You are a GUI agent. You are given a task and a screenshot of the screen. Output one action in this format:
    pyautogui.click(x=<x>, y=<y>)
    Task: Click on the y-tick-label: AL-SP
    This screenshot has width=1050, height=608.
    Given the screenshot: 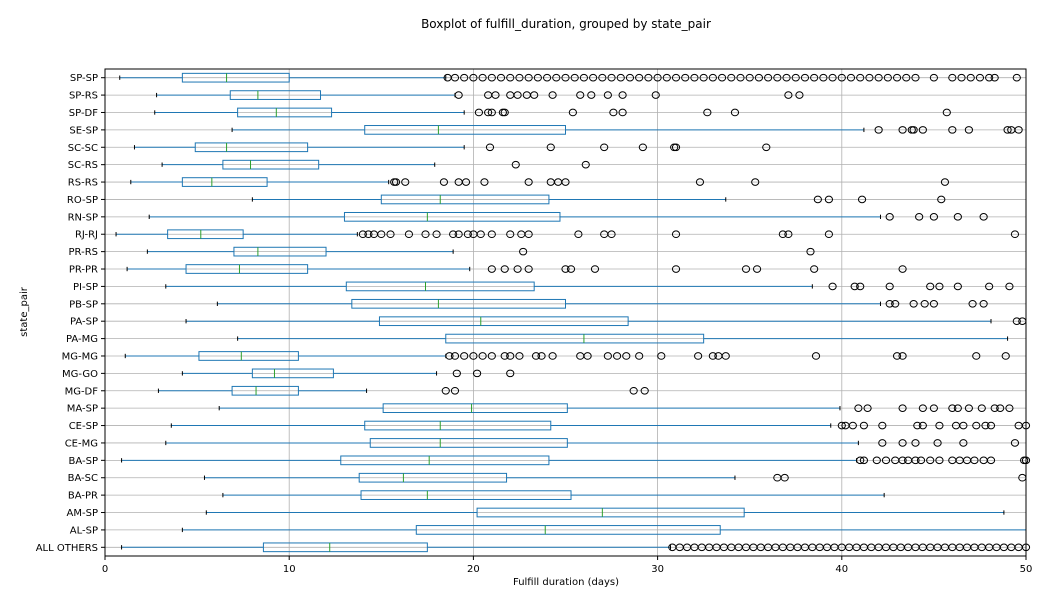 What is the action you would take?
    pyautogui.click(x=84, y=530)
    